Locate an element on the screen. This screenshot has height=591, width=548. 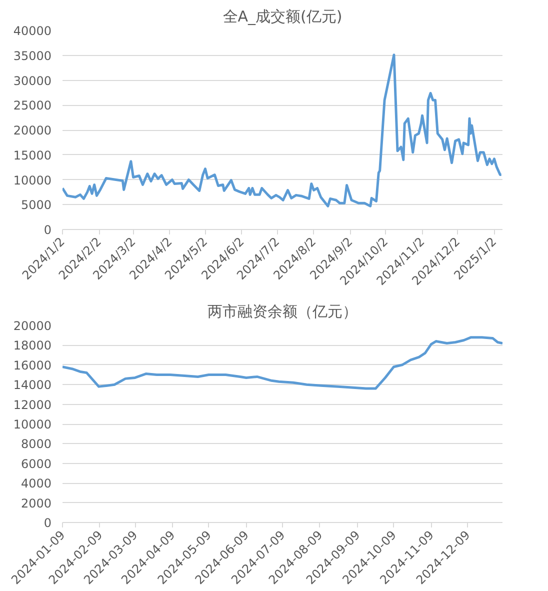
line-series is located at coordinates (282, 363).